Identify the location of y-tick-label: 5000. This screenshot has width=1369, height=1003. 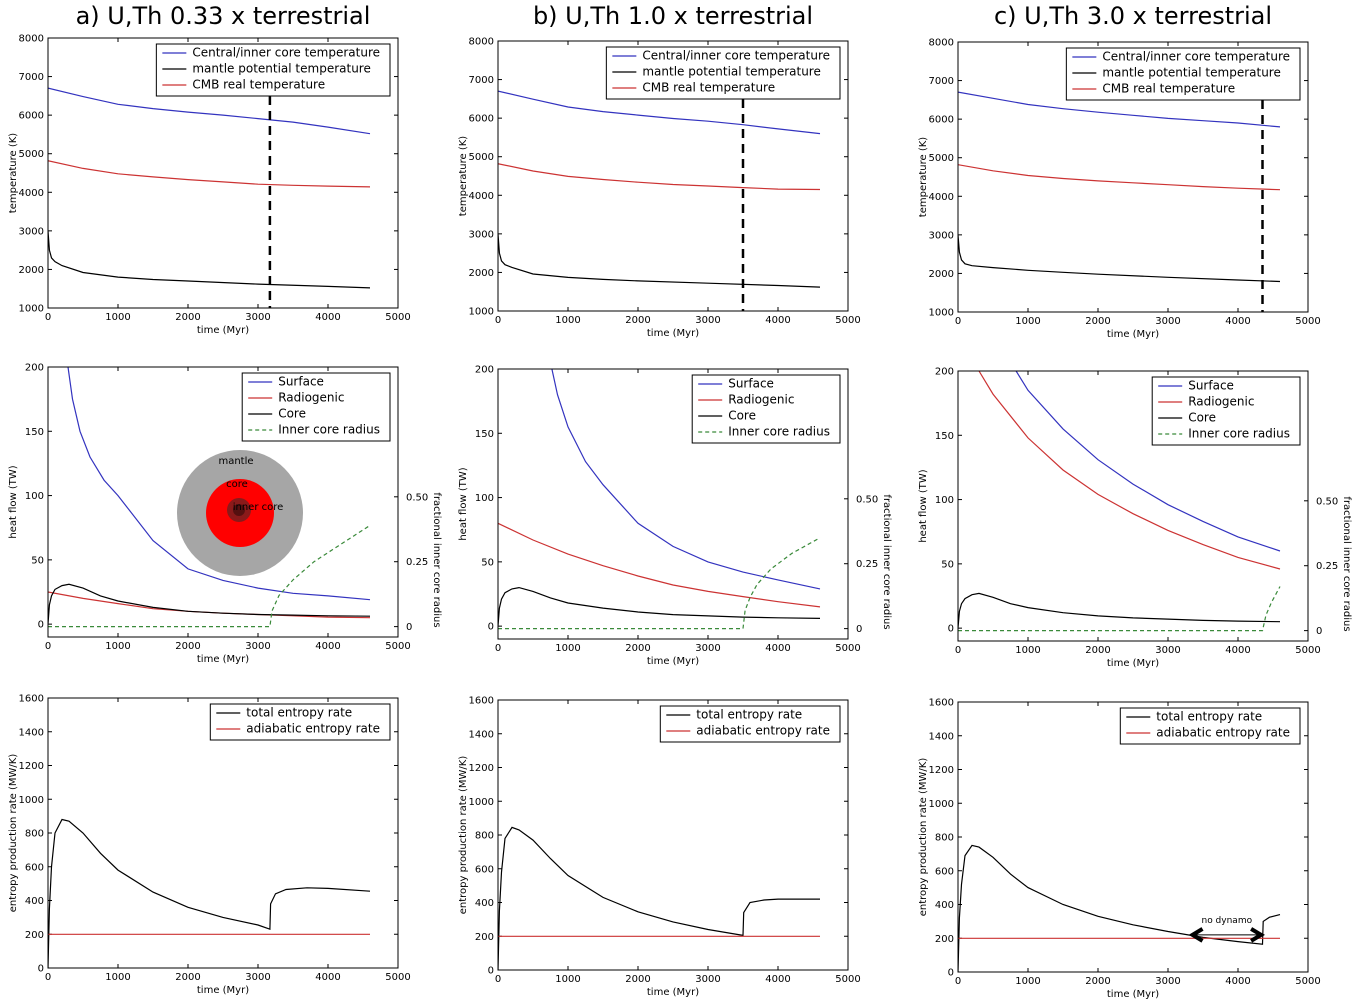
(481, 157).